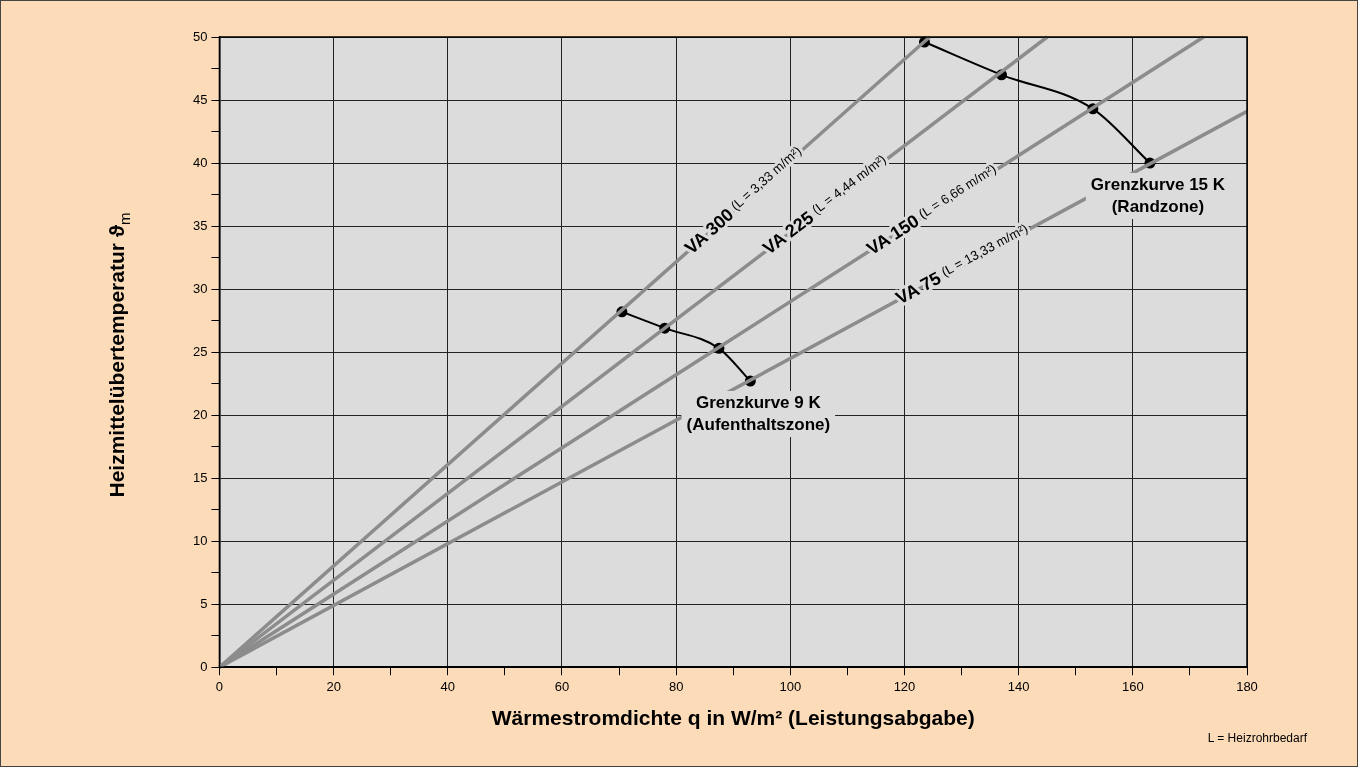  Describe the element at coordinates (790, 686) in the screenshot. I see `x-tick-label: 100` at that location.